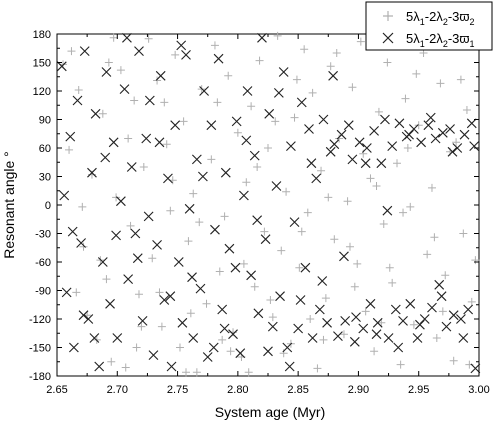 Image resolution: width=494 pixels, height=431 pixels. What do you see at coordinates (45, 121) in the screenshot?
I see `y-tick-label: 90` at bounding box center [45, 121].